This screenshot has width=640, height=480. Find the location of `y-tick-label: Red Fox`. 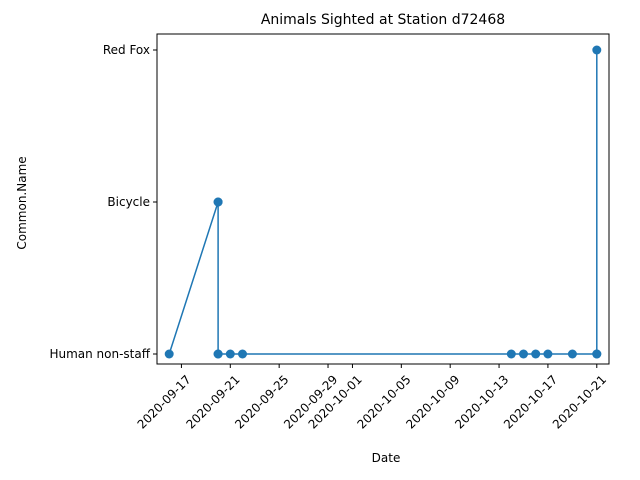

y-tick-label: Red Fox is located at coordinates (126, 50).